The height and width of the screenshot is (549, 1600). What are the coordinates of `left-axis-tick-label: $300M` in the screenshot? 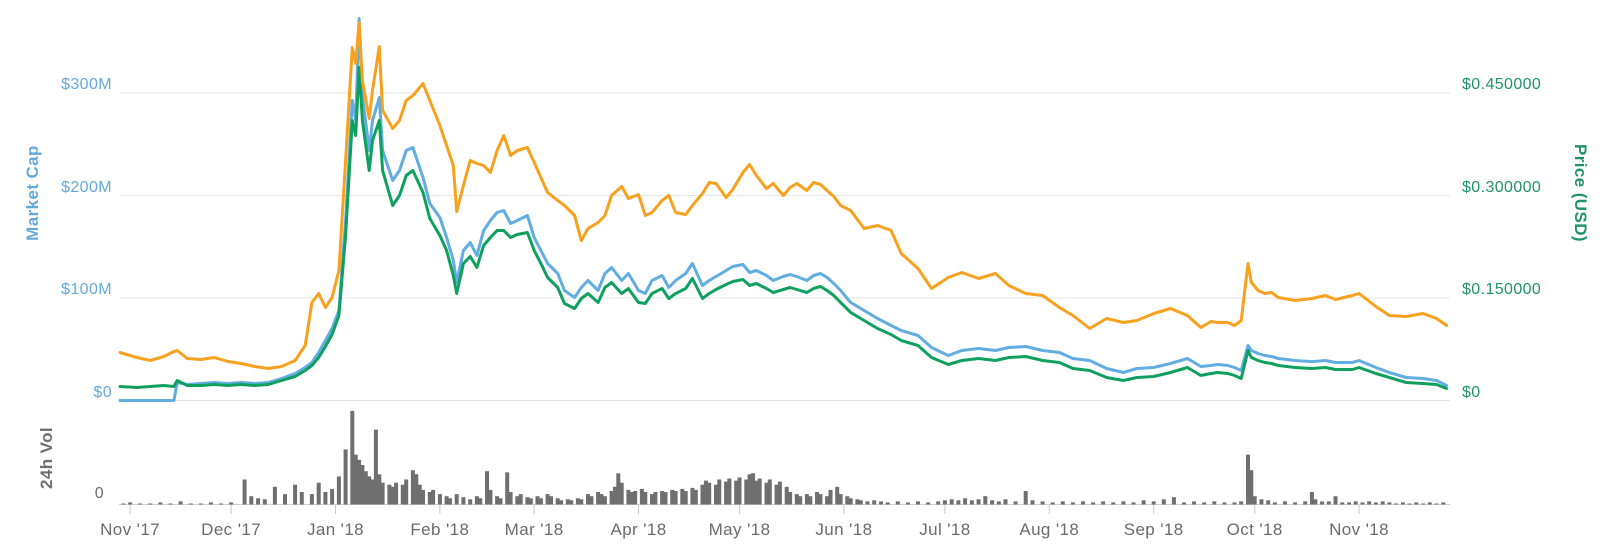 It's located at (86, 84).